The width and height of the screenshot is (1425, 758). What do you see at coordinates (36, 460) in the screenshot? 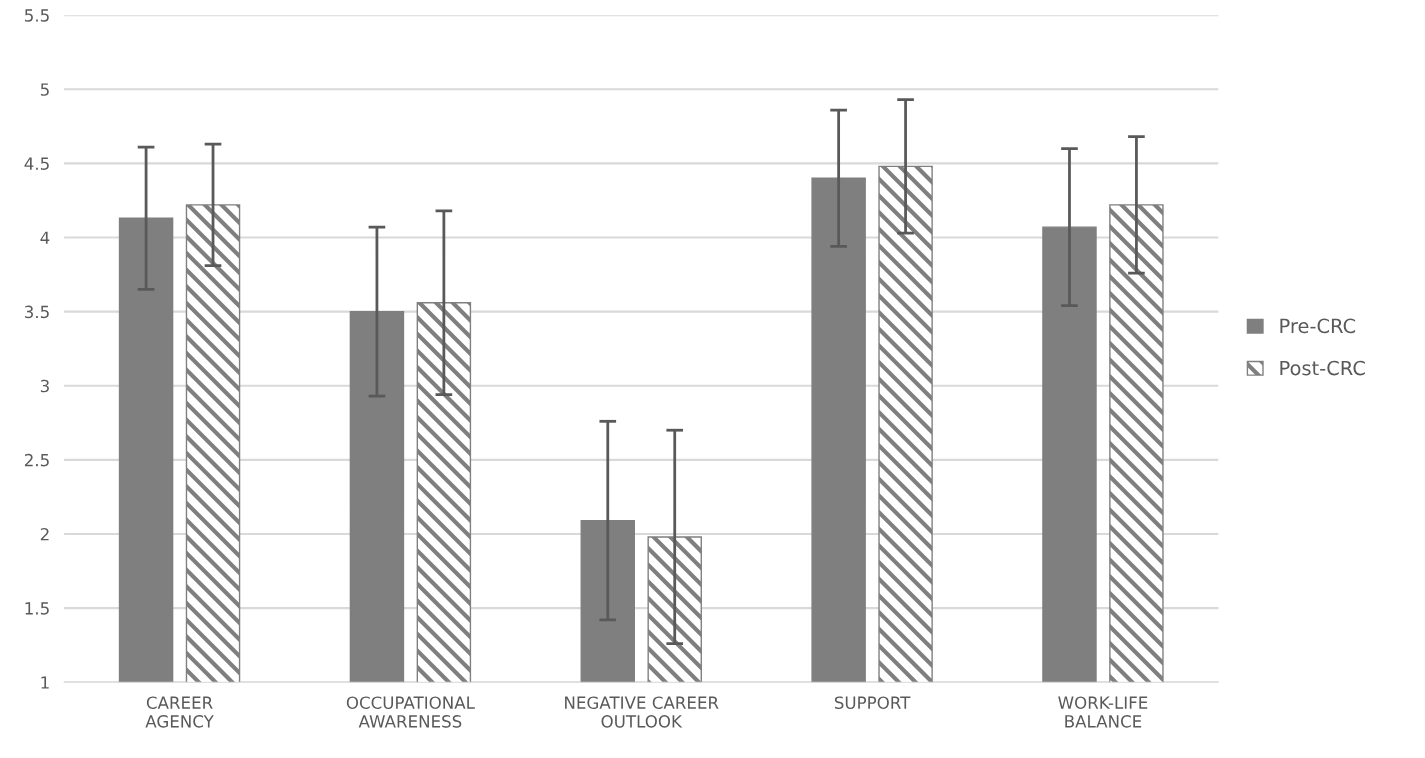
I see `y-tick-label: 2.5` at bounding box center [36, 460].